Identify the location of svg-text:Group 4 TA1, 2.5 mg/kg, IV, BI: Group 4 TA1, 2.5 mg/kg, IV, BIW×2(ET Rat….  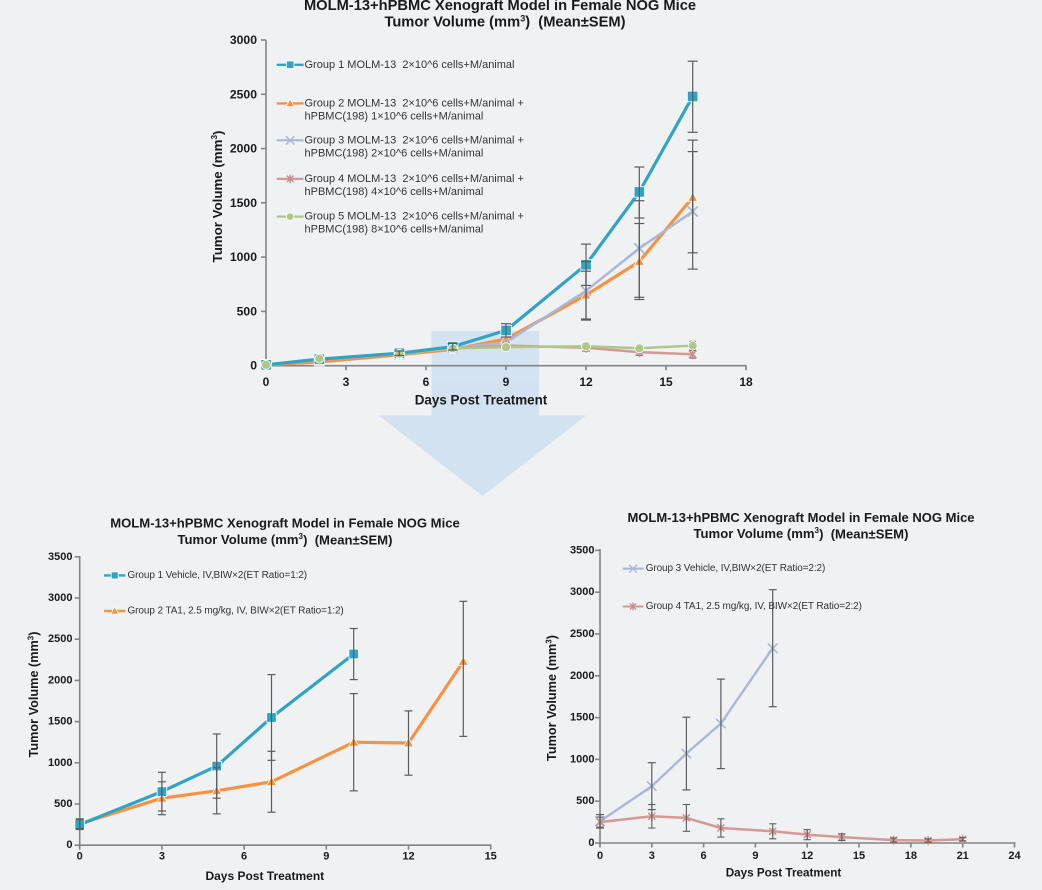
(754, 606).